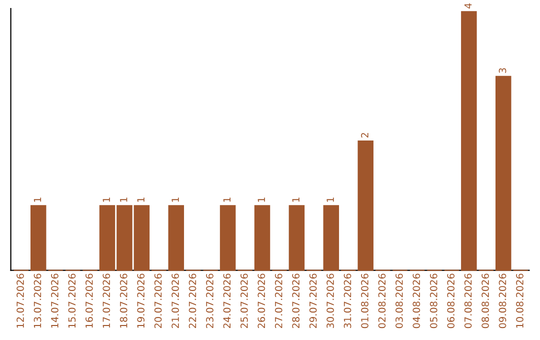 The width and height of the screenshot is (540, 340). What do you see at coordinates (192, 301) in the screenshot?
I see `x-tick-label: 22.07.2026` at bounding box center [192, 301].